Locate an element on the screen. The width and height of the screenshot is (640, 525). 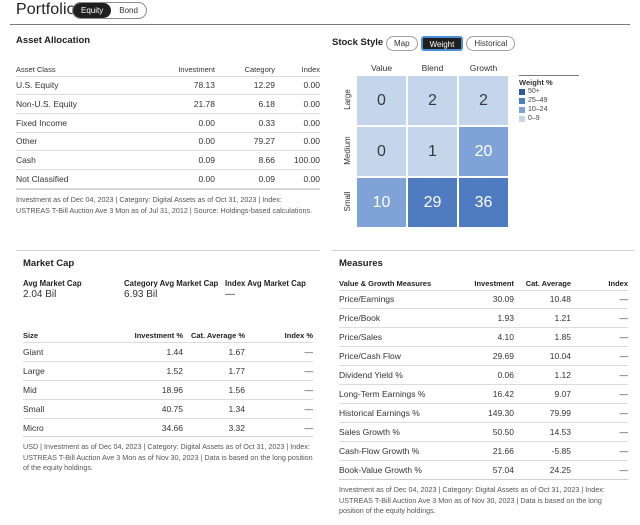
measure-label: Dividend Yield % is located at coordinates (396, 375).